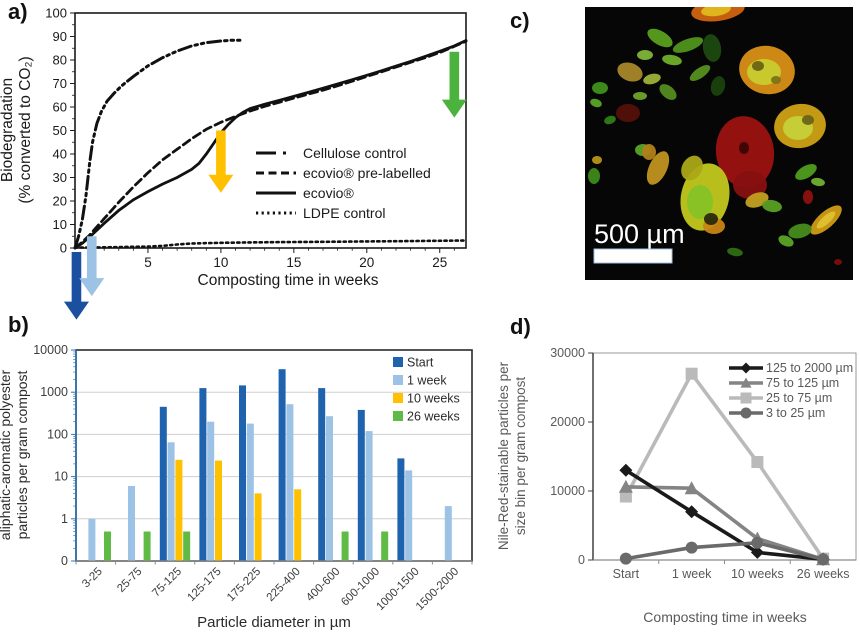 The width and height of the screenshot is (860, 640). I want to click on series-25-to-75-m, so click(724, 465).